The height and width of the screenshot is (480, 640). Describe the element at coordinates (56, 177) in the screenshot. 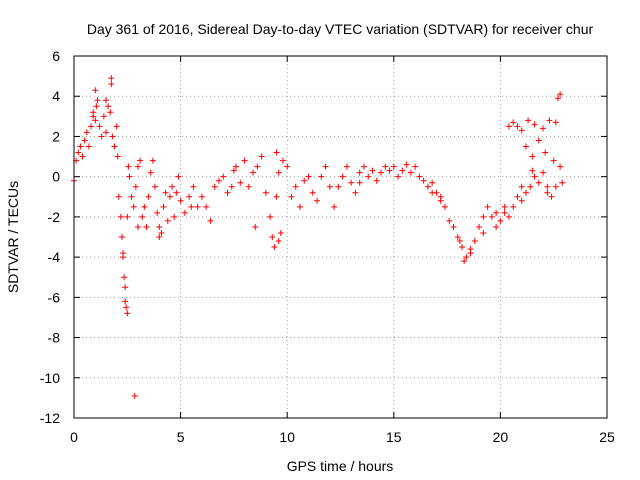

I see `y-tick-label: 0` at that location.